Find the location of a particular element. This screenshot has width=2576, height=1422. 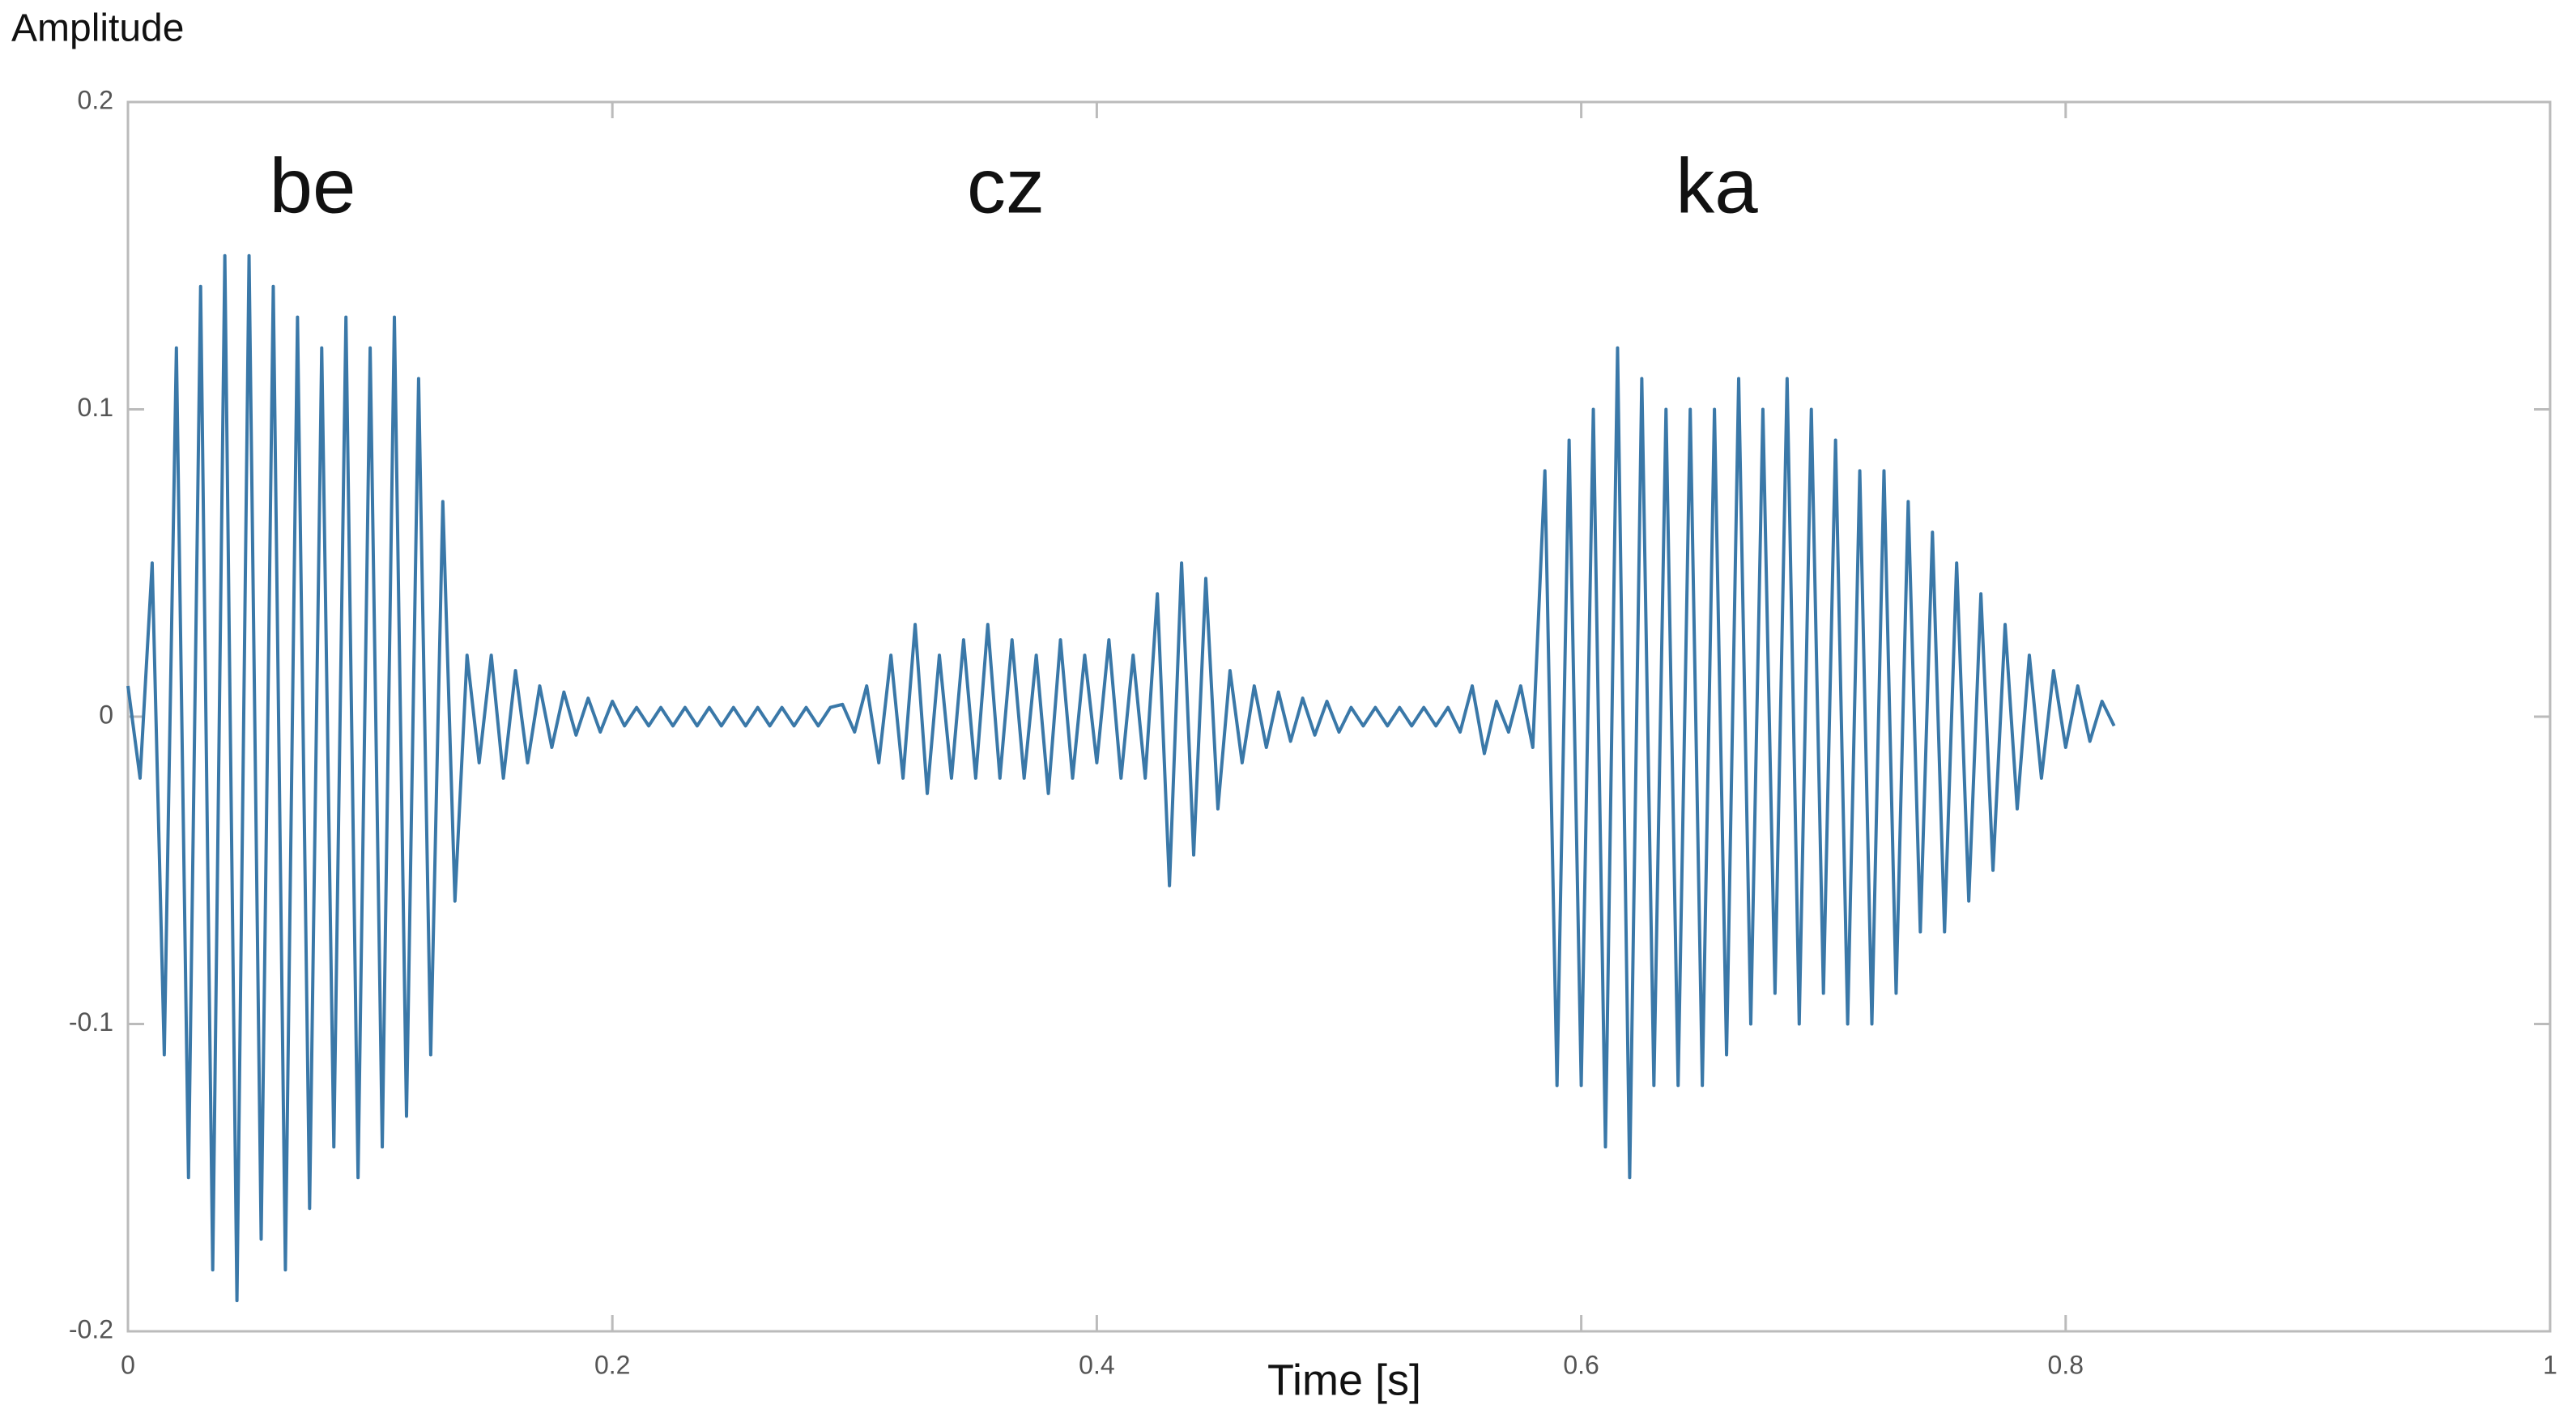

y-tick-label: 0.1 is located at coordinates (95, 407).